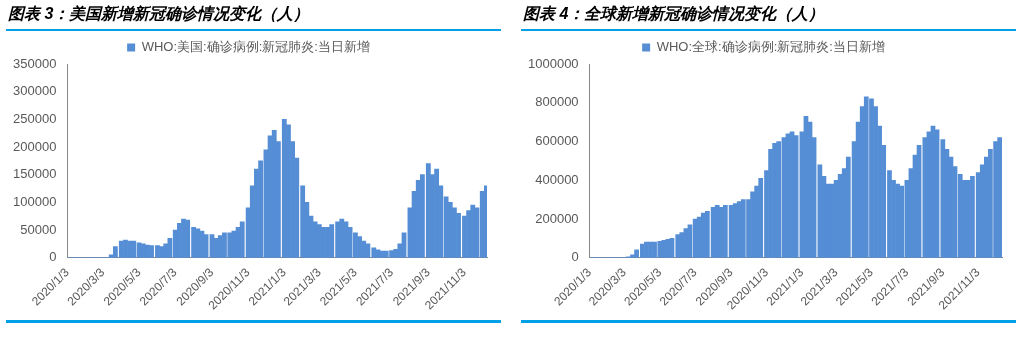  Describe the element at coordinates (38, 229) in the screenshot. I see `y-tick-label: 50000` at that location.